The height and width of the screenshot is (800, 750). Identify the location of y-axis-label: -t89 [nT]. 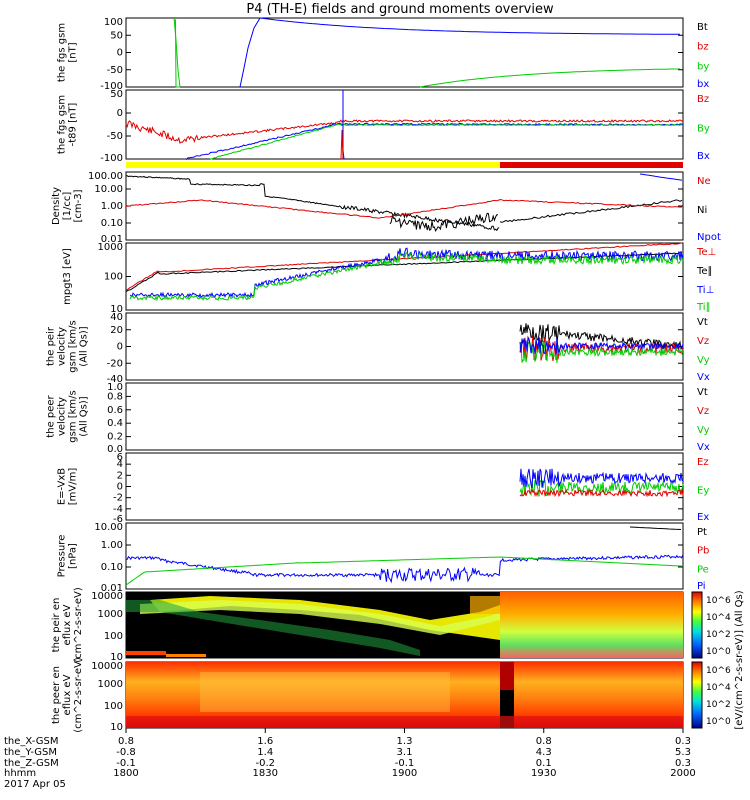
(73, 125).